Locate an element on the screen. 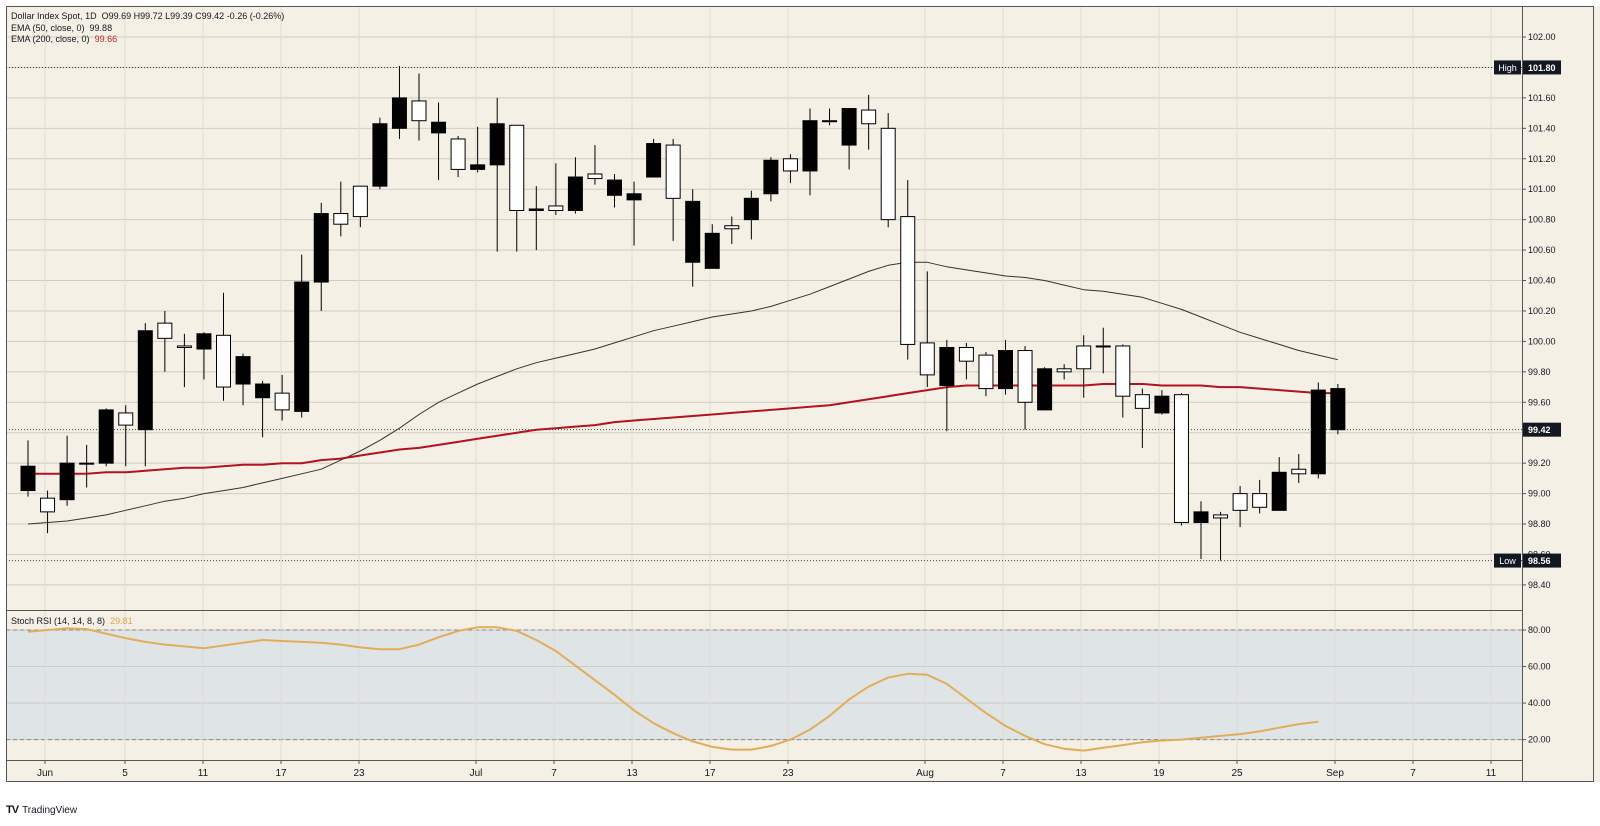 This screenshot has height=826, width=1600. price-tag-value: 99.42 is located at coordinates (1539, 430).